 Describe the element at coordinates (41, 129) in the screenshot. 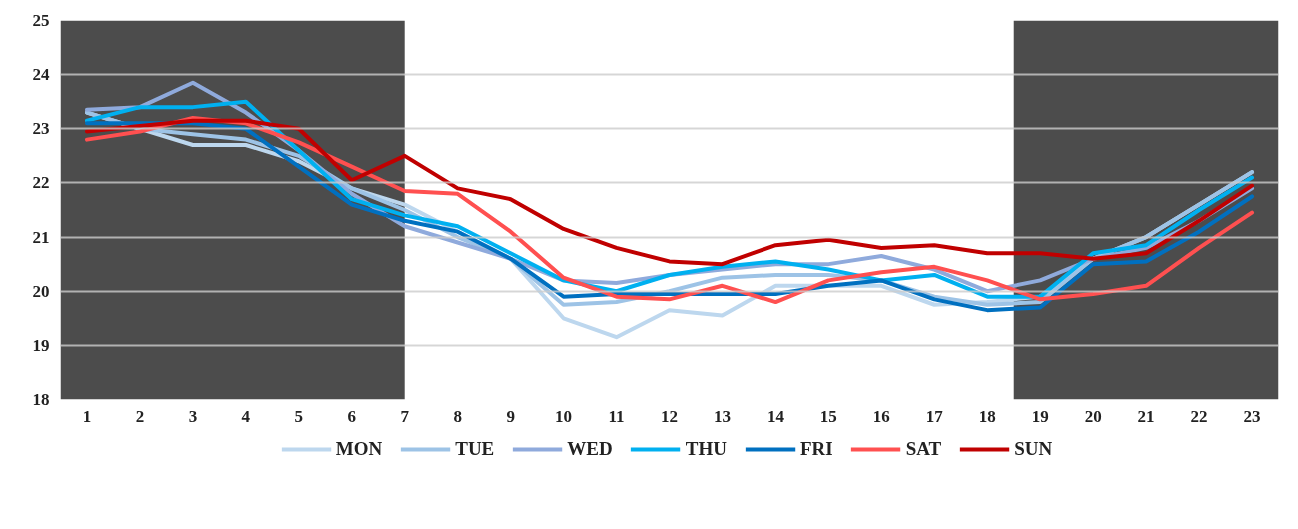

I see `y-tick-label: 23` at that location.